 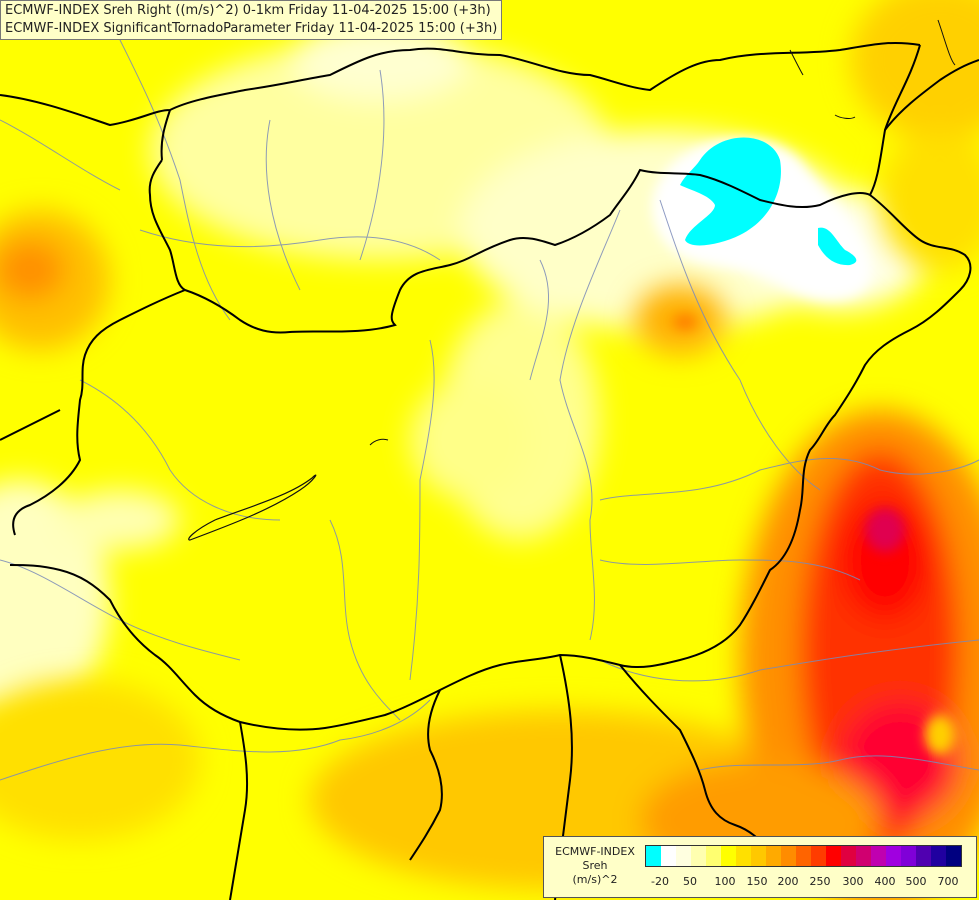 What do you see at coordinates (252, 507) in the screenshot?
I see `lake-balaton` at bounding box center [252, 507].